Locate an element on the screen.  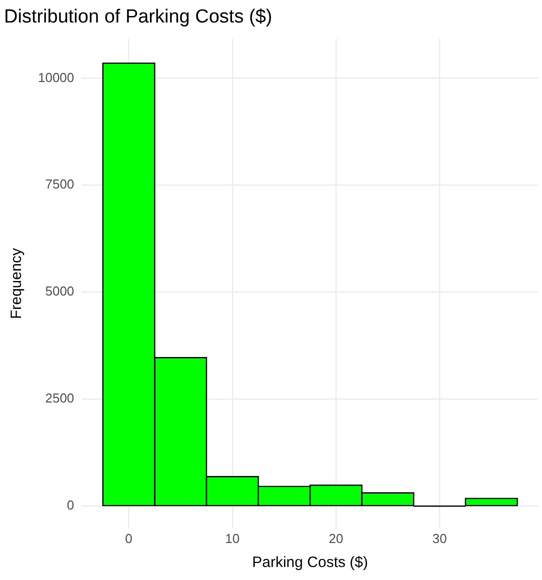
x-tick-label: 30 is located at coordinates (439, 538).